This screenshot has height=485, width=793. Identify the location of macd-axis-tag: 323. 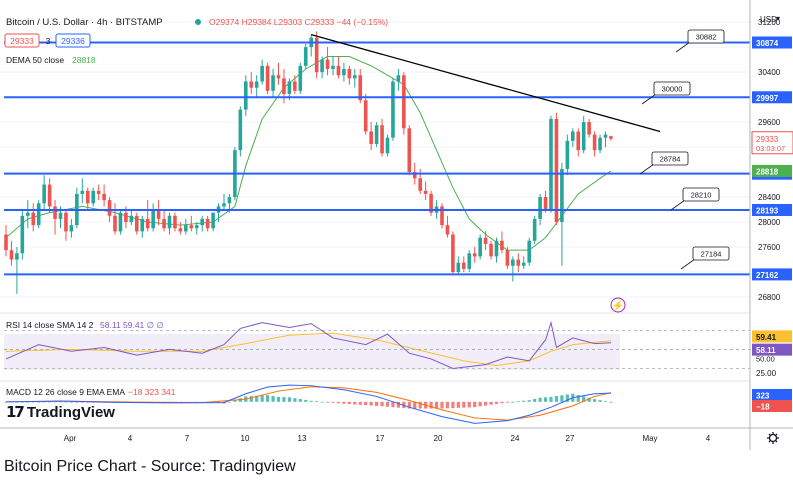
(763, 396).